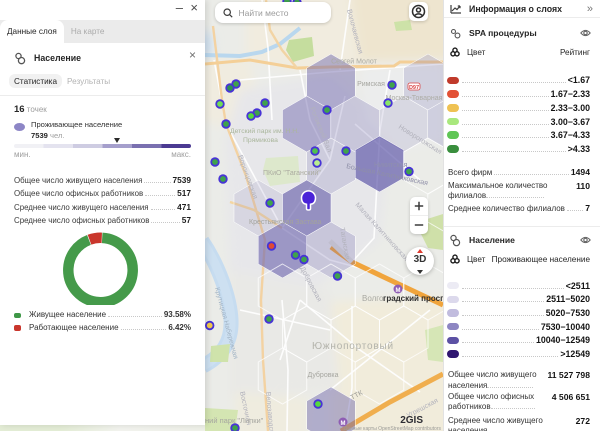 This screenshot has height=431, width=600. I want to click on svg-text: Крестьянская Застава, so click(285, 222).